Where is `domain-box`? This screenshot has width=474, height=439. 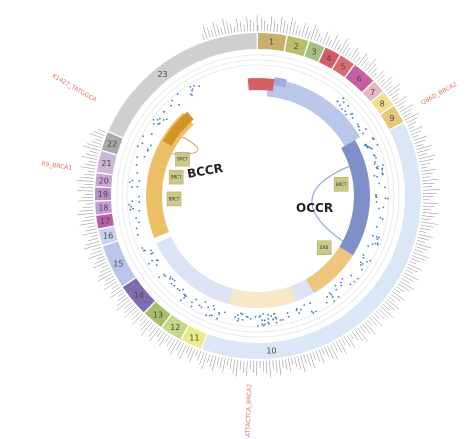
domain-box is located at coordinates (176, 177).